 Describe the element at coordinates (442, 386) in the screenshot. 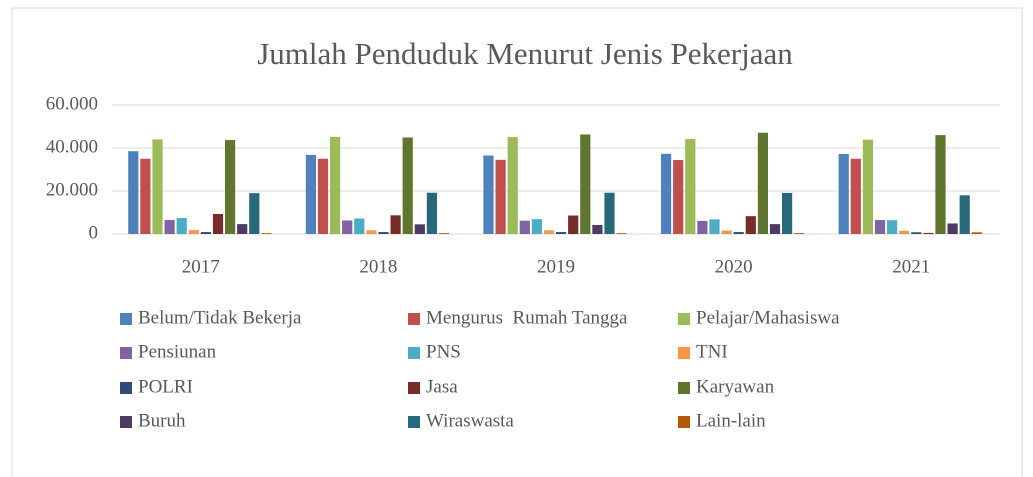

I see `legend-label: Jasa` at that location.